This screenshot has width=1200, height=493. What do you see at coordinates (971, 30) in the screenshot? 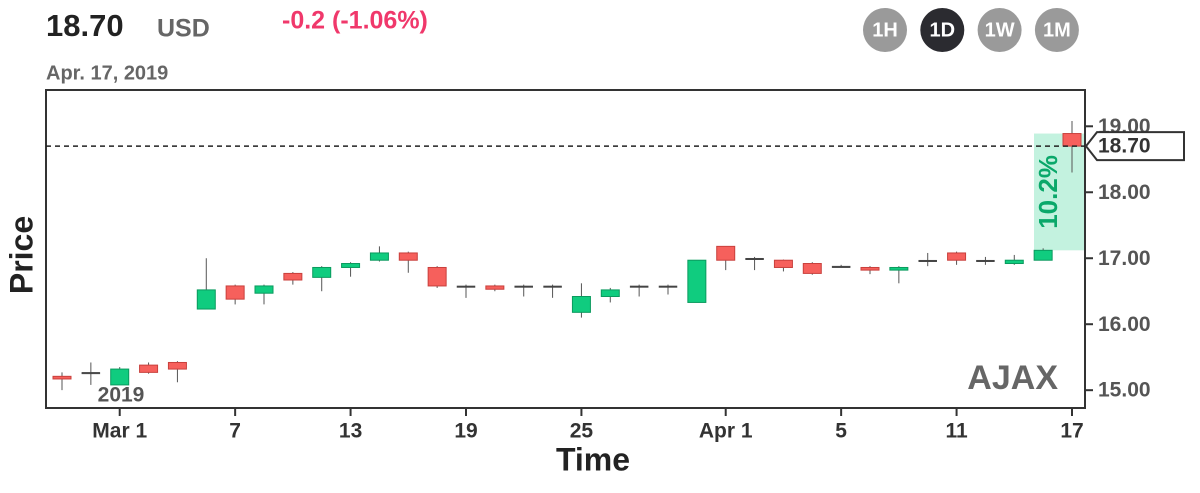
I see `range-buttons: 1H 1D 1W 1M` at bounding box center [971, 30].